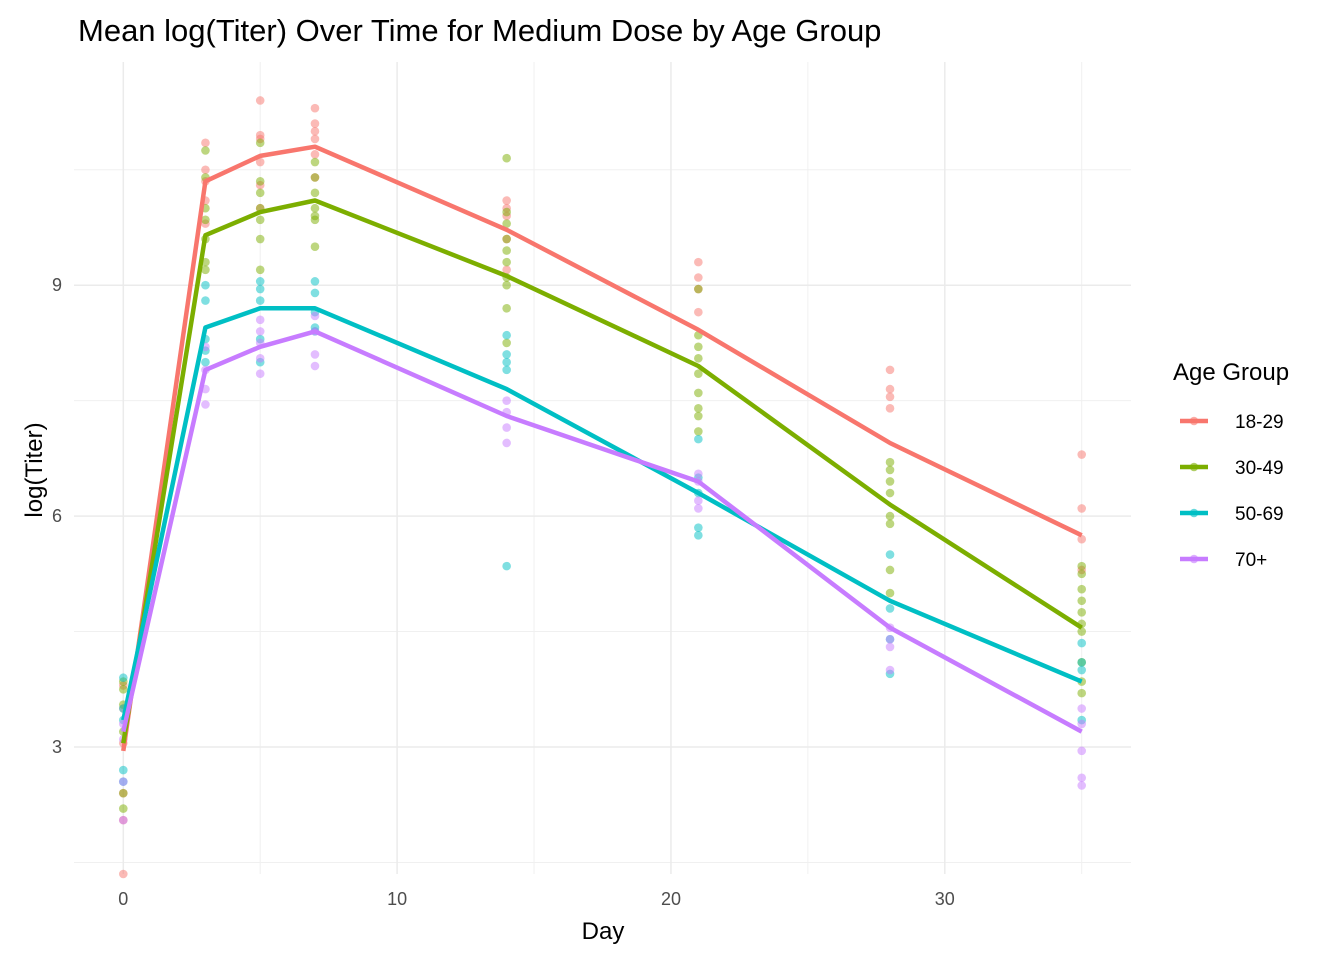 The image size is (1344, 960). I want to click on x-axis-title: Day, so click(603, 931).